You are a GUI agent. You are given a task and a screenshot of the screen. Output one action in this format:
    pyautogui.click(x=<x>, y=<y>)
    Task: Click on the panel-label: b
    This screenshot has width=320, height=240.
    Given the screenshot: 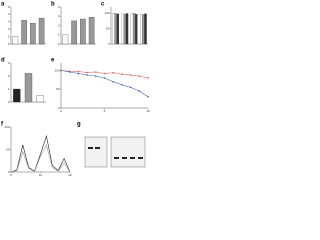 What is the action you would take?
    pyautogui.click(x=53, y=5)
    